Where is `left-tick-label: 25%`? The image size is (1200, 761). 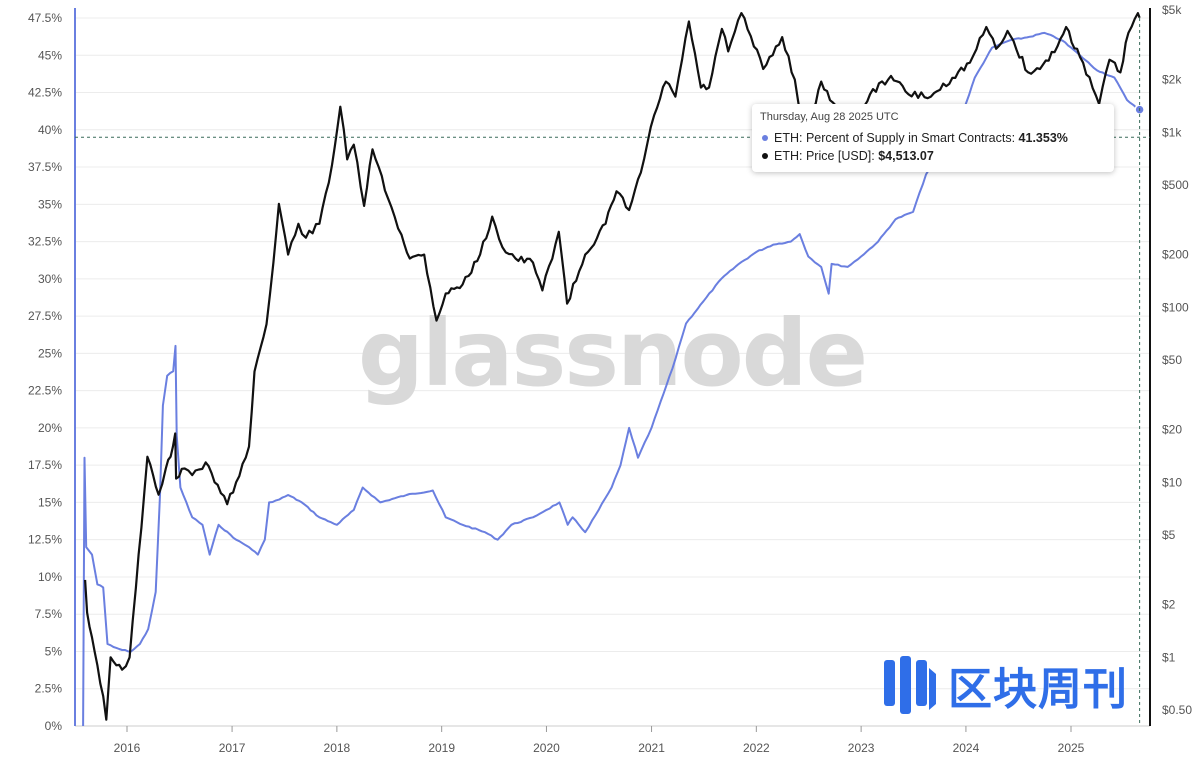
left-tick-label: 25% is located at coordinates (50, 353).